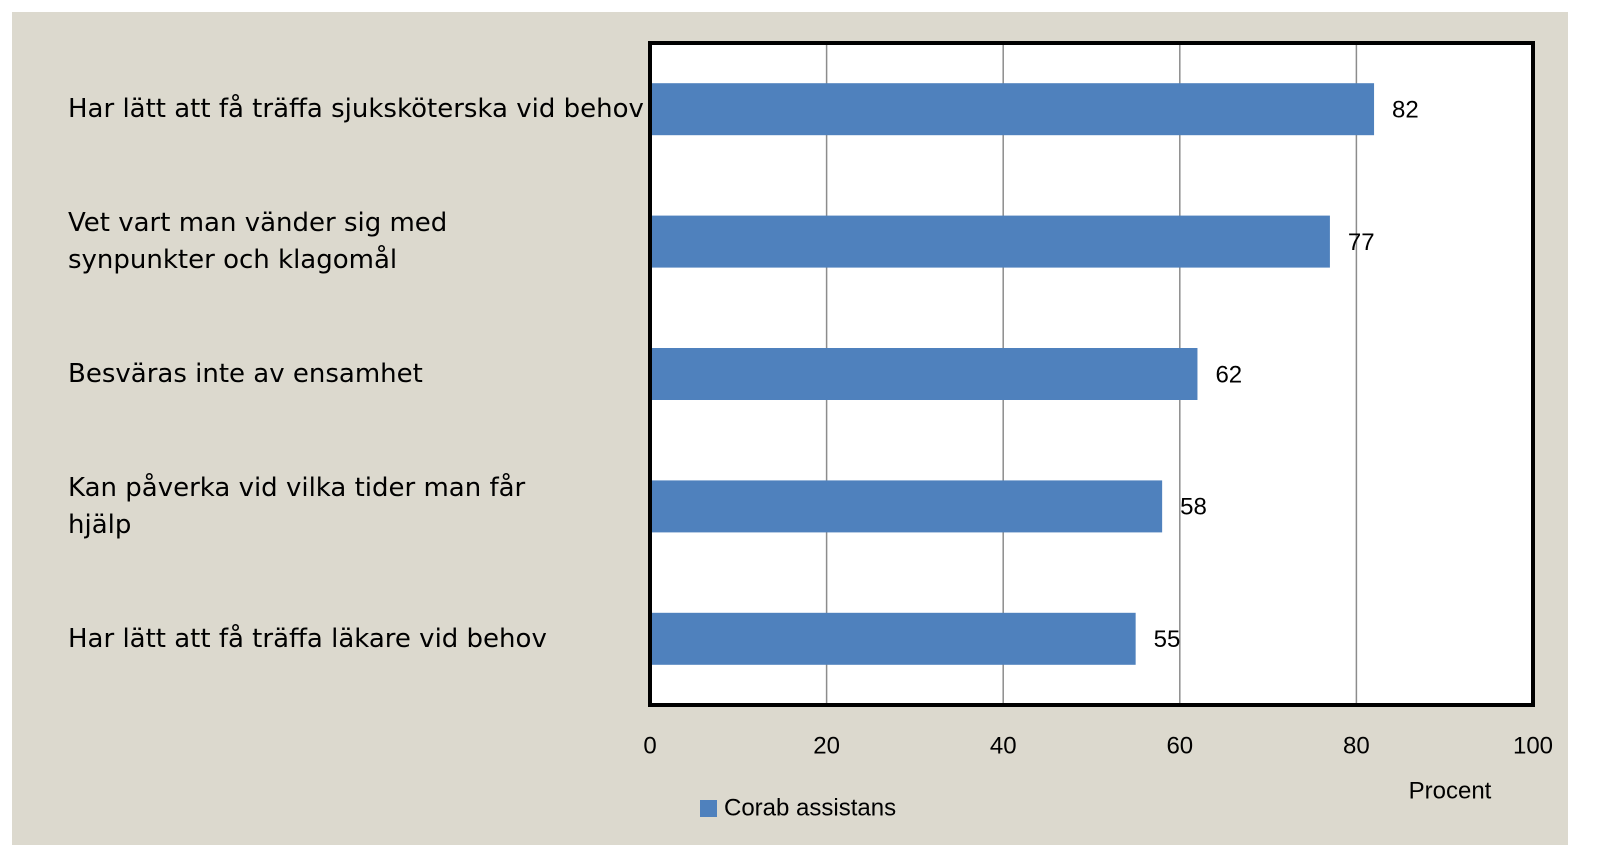 This screenshot has width=1600, height=862. Describe the element at coordinates (1193, 507) in the screenshot. I see `data-label: 58` at that location.